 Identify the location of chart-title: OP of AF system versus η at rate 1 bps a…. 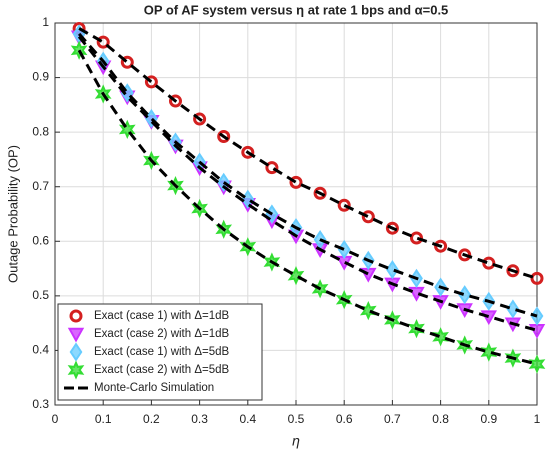
(296, 9).